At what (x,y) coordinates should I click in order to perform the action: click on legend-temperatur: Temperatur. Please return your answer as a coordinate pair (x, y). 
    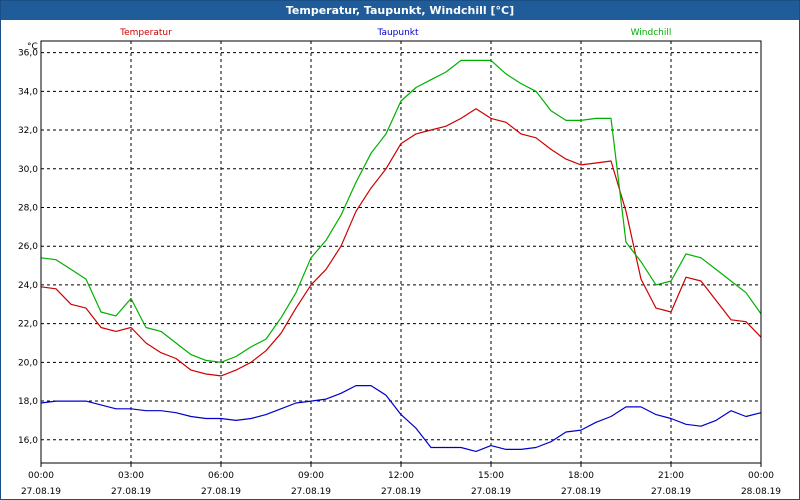
    Looking at the image, I should click on (145, 33).